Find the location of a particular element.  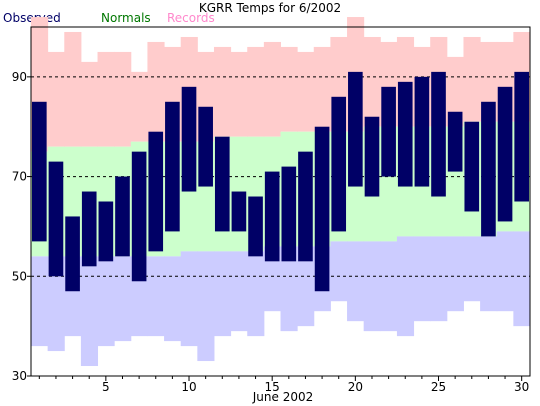

x-tick-label: 5 is located at coordinates (106, 387).